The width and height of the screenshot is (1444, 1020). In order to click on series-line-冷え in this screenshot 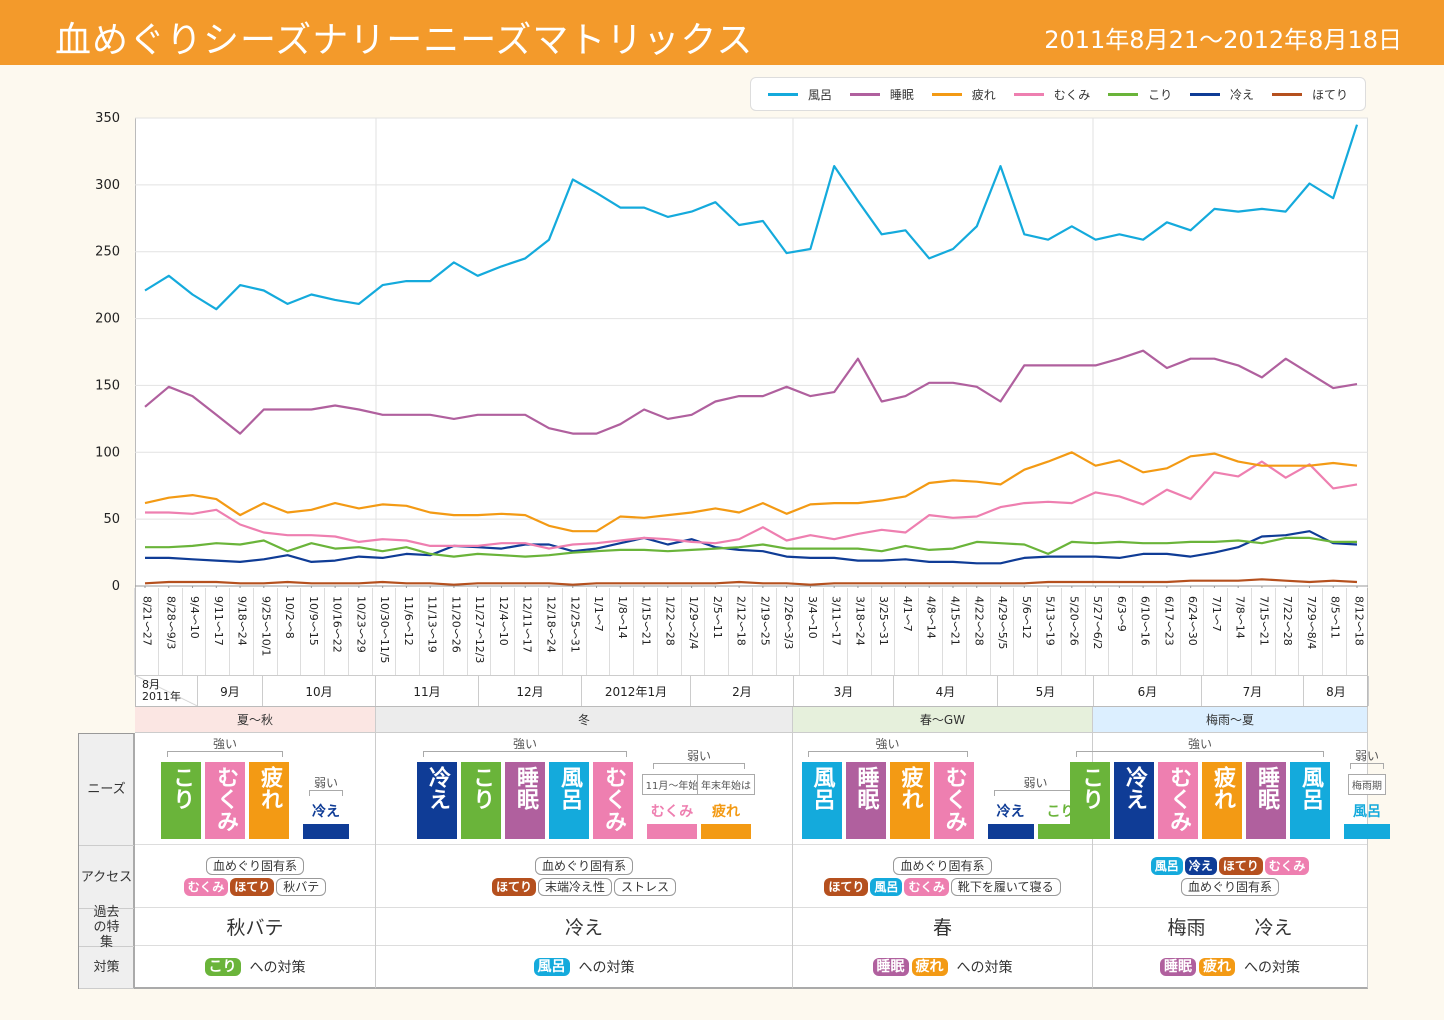, I will do `click(751, 547)`.